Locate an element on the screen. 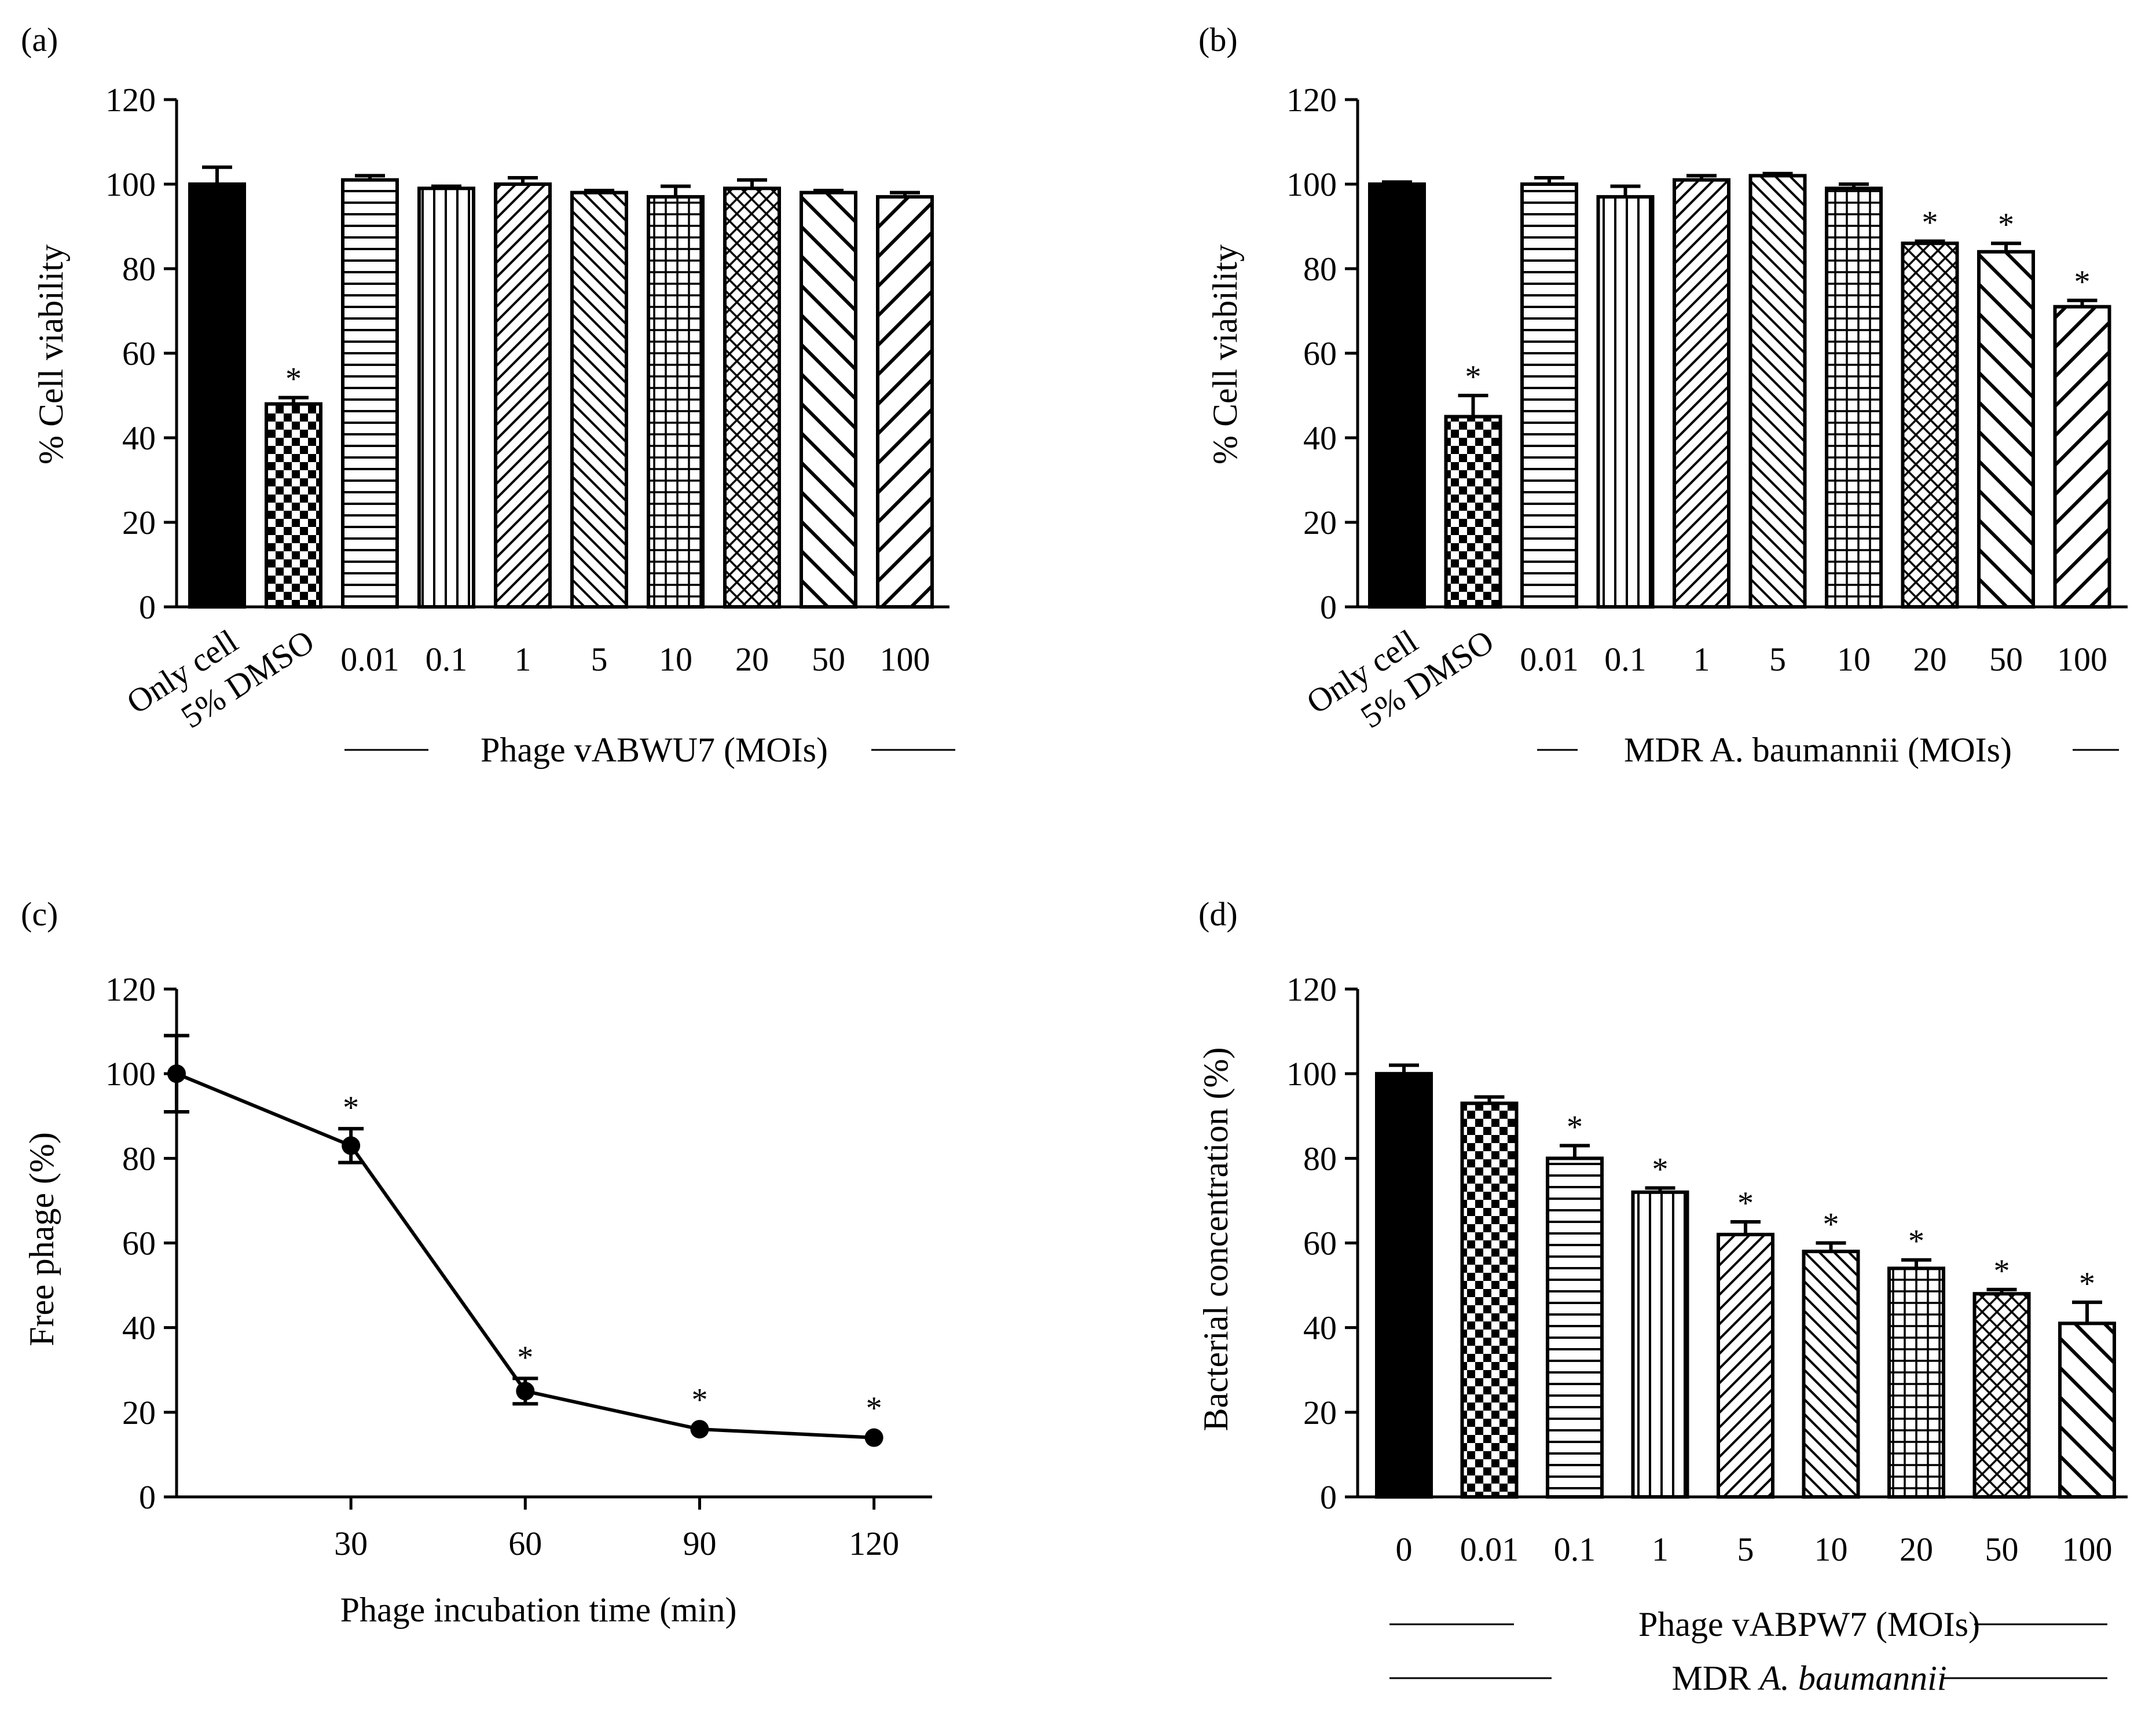 The width and height of the screenshot is (2156, 1710). y-axis-title-a: % Cell viability is located at coordinates (51, 354).